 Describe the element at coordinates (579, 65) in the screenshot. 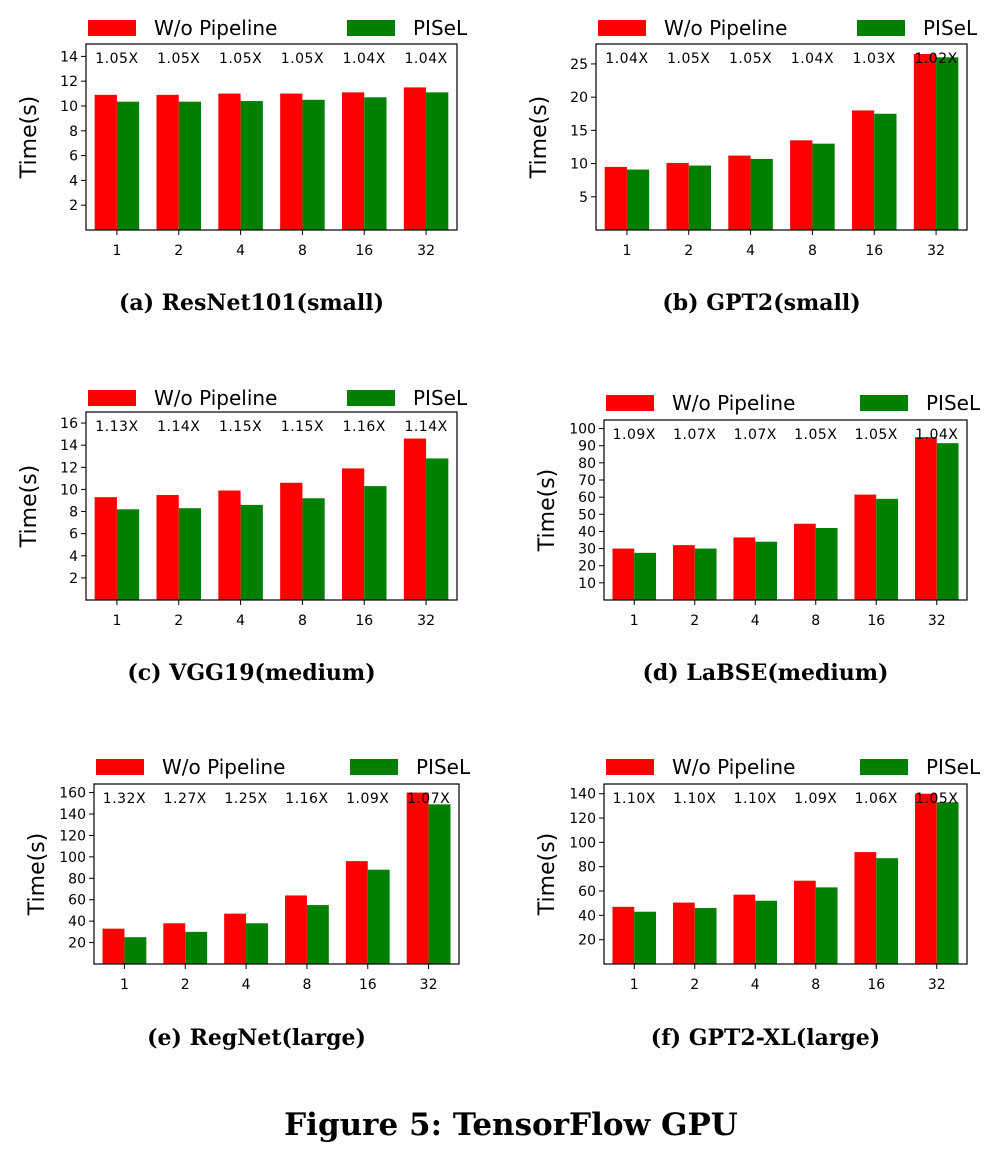

I see `y-tick-label: 25` at that location.